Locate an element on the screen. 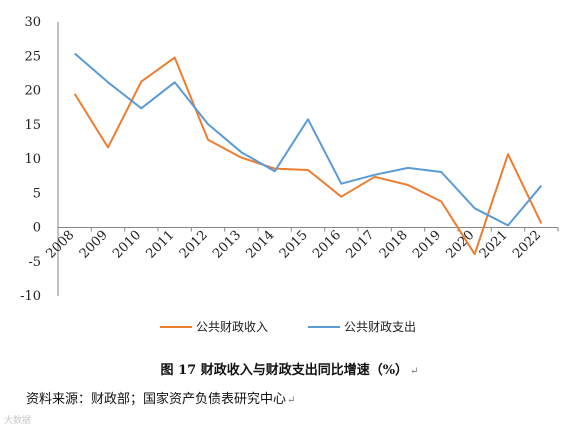  legend-label-expenditure: 公共财政支出 is located at coordinates (380, 327).